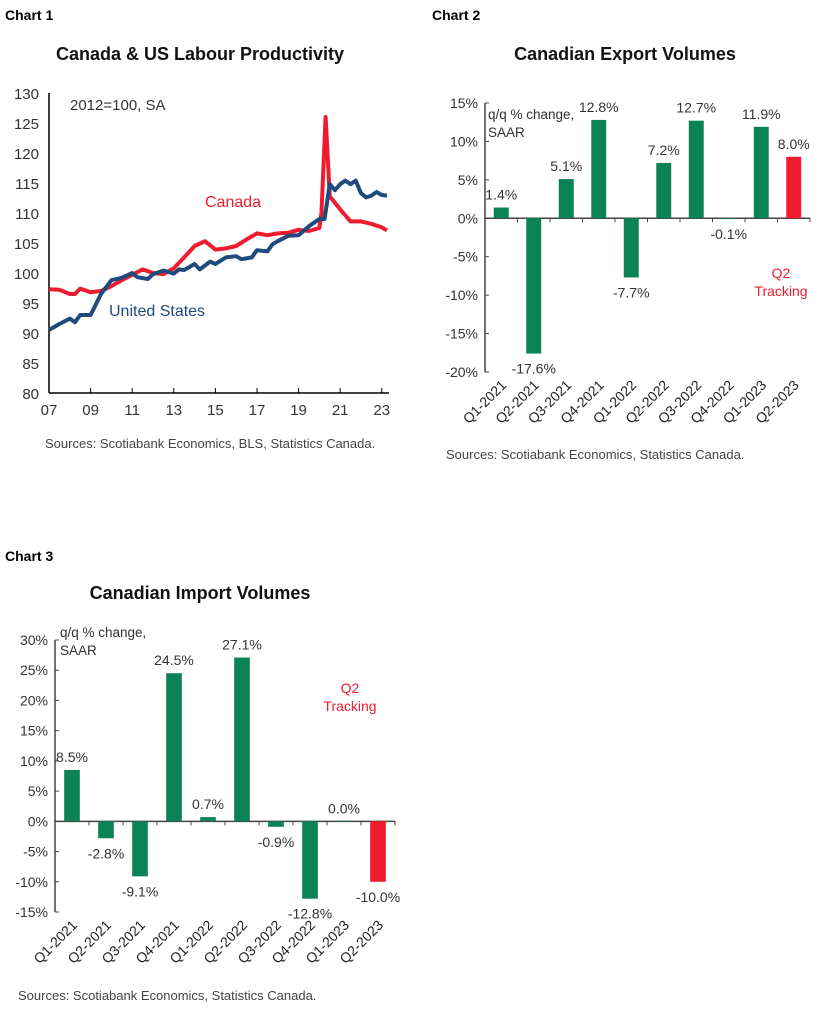 This screenshot has width=828, height=1023. Describe the element at coordinates (200, 54) in the screenshot. I see `chart1-title: Canada & US Labour Productivity` at that location.